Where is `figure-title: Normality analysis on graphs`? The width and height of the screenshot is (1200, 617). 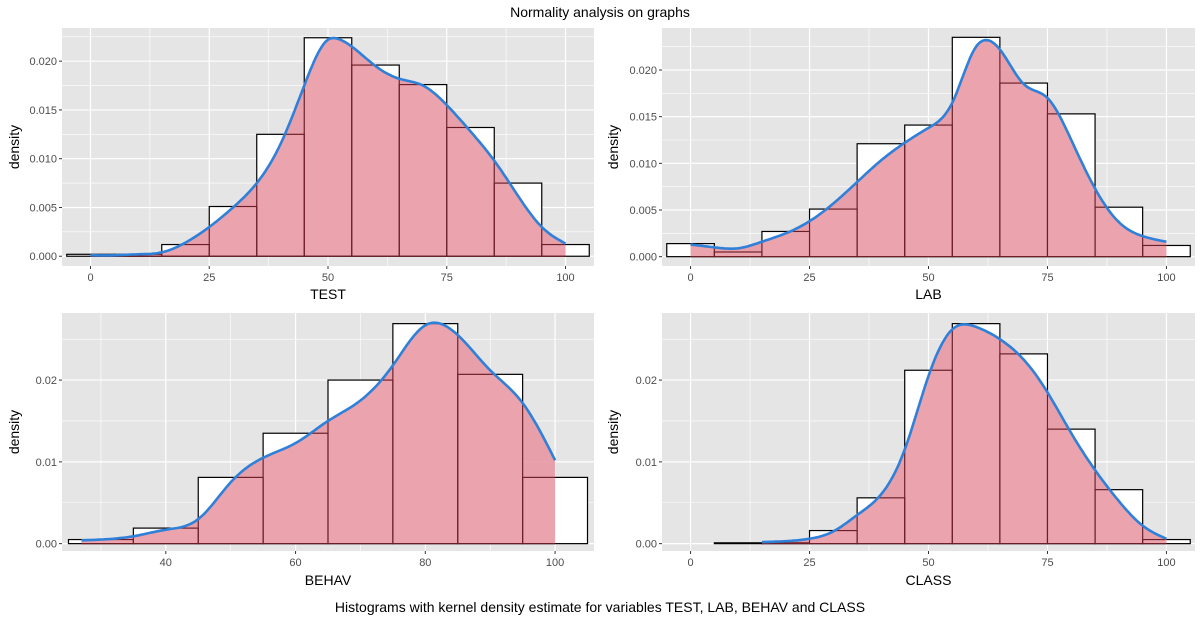
figure-title: Normality analysis on graphs is located at coordinates (600, 12).